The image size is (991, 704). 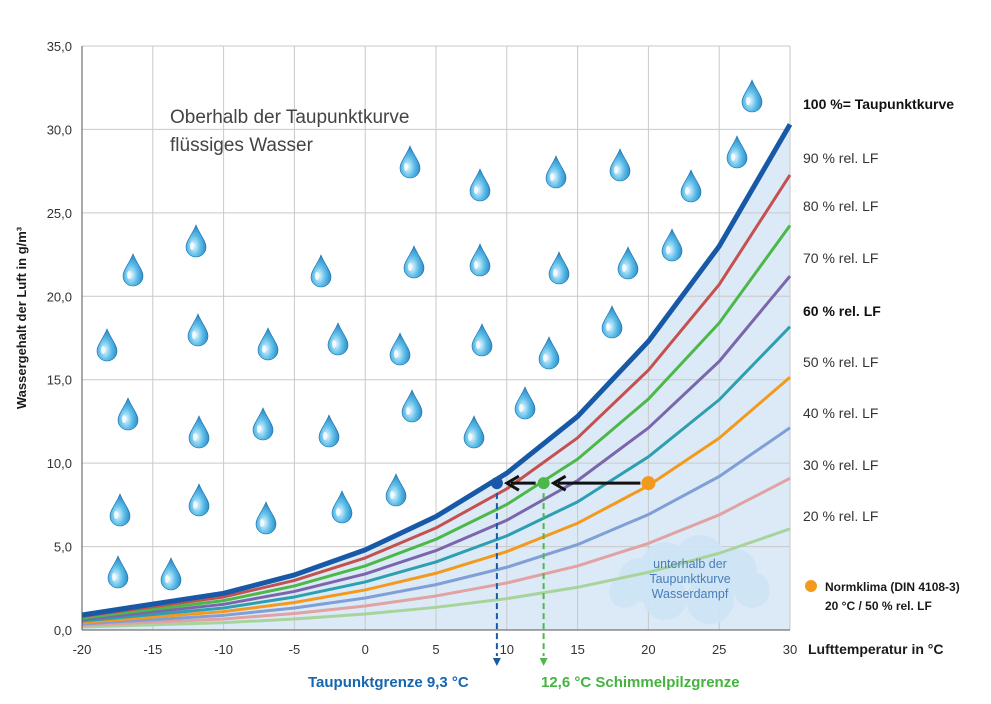 I want to click on normklima-label-2: 20 °C / 50 % rel. LF, so click(x=878, y=606).